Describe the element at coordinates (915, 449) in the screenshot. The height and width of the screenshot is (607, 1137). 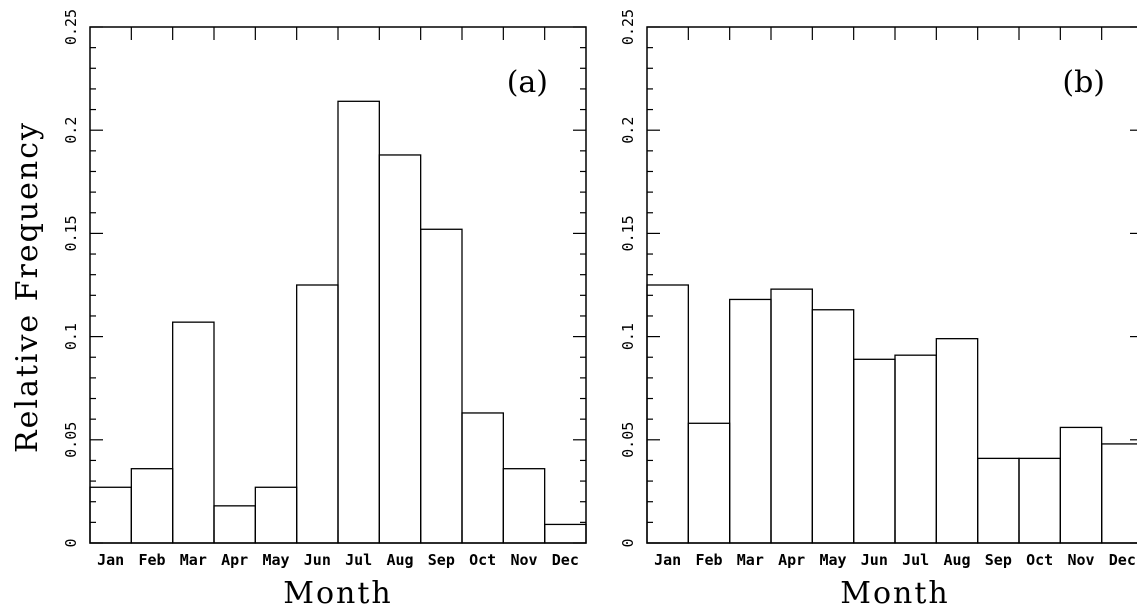
I see `bar-b-jul` at that location.